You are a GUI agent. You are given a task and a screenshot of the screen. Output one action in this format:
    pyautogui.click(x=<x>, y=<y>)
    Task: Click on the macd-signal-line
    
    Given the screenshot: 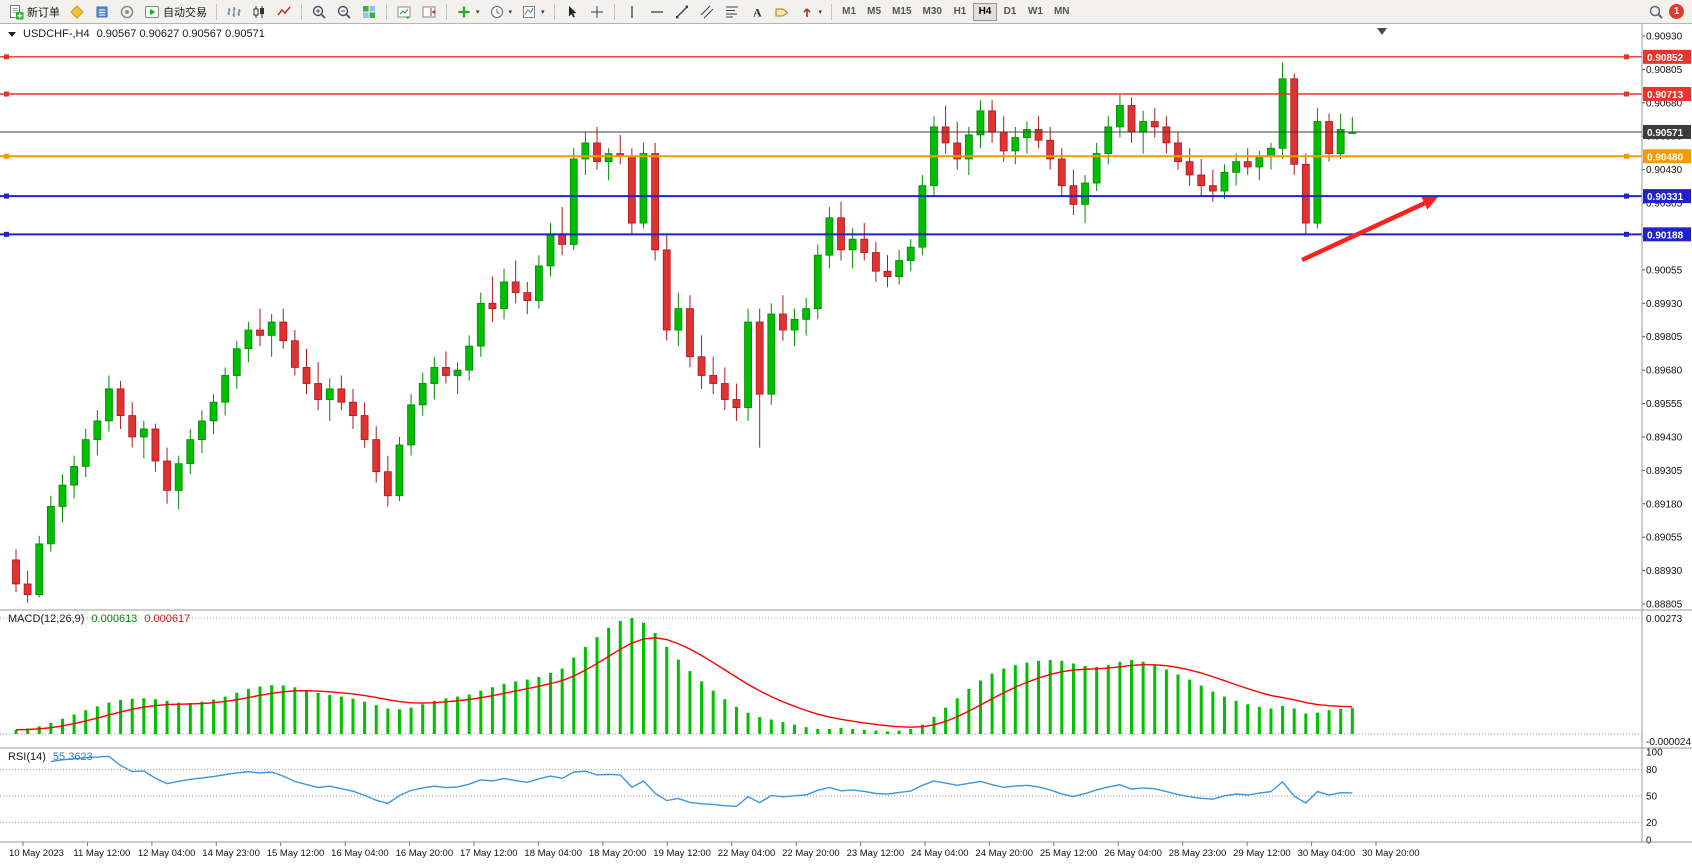 What is the action you would take?
    pyautogui.click(x=684, y=684)
    